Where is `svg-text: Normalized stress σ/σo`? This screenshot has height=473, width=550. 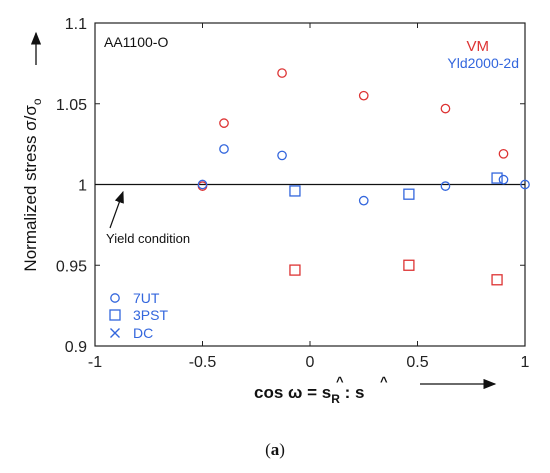 svg-text: Normalized stress σ/σo is located at coordinates (32, 184).